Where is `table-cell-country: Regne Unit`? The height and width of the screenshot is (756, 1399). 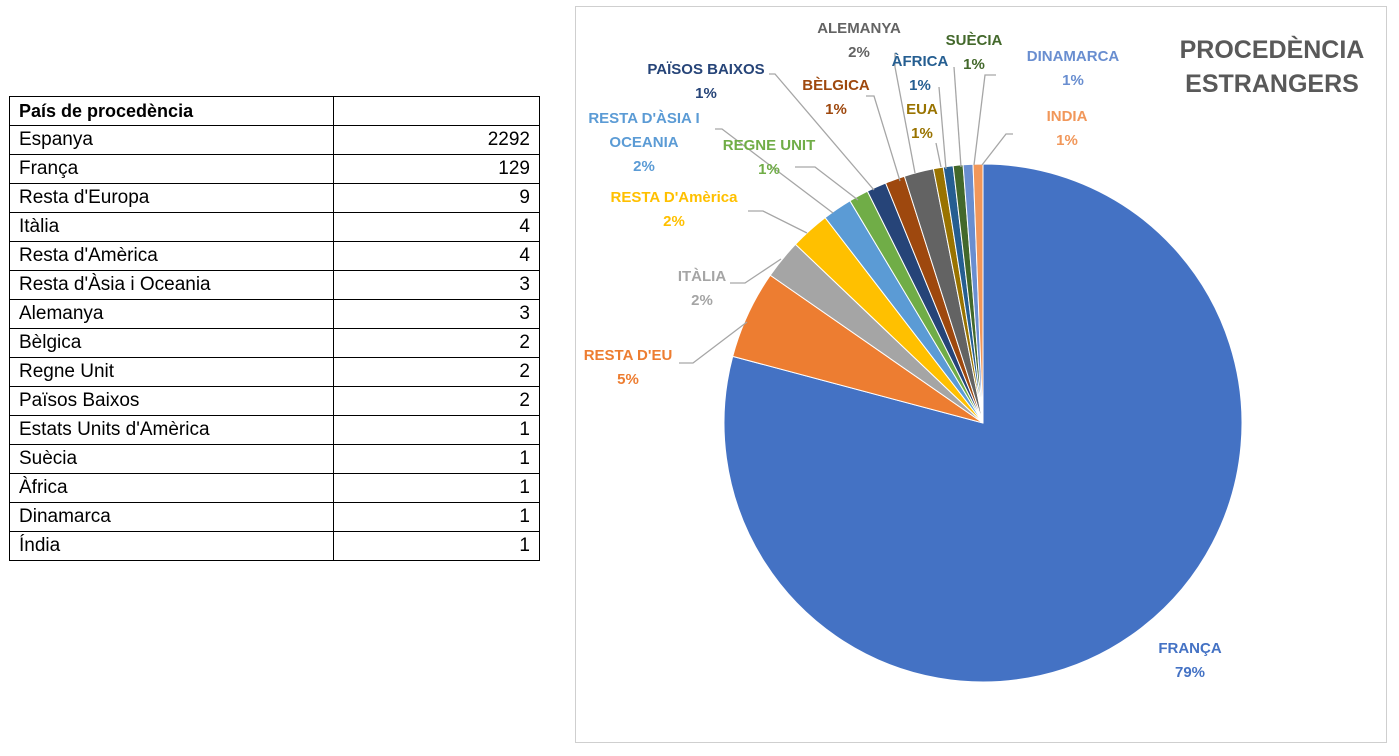
table-cell-country: Regne Unit is located at coordinates (171, 372).